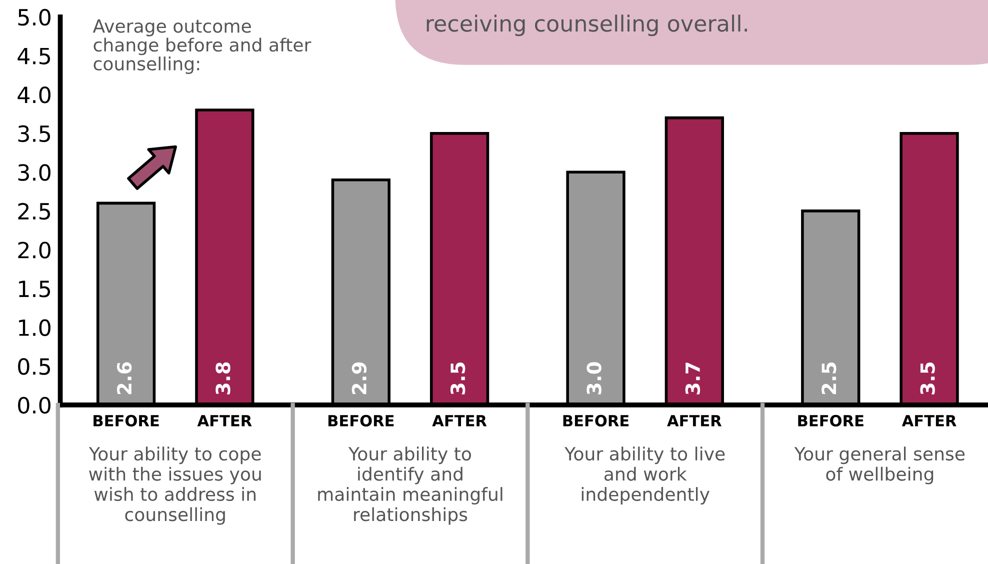 The width and height of the screenshot is (988, 564). Describe the element at coordinates (224, 420) in the screenshot. I see `series-label: AFTER` at that location.